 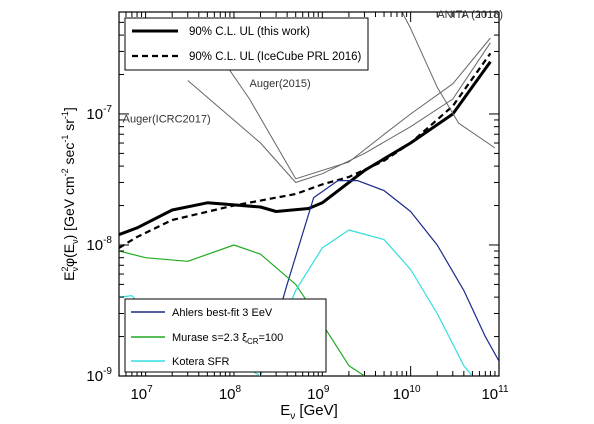 What do you see at coordinates (249, 32) in the screenshot?
I see `legend-label-this-work: 90% C.L. UL (this work)` at bounding box center [249, 32].